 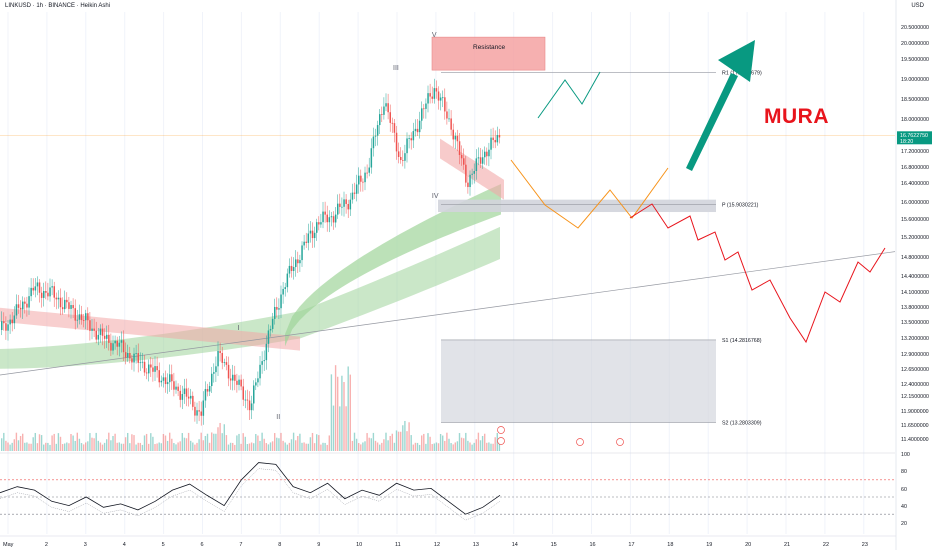 What do you see at coordinates (437, 545) in the screenshot?
I see `date-tick: 12` at bounding box center [437, 545].